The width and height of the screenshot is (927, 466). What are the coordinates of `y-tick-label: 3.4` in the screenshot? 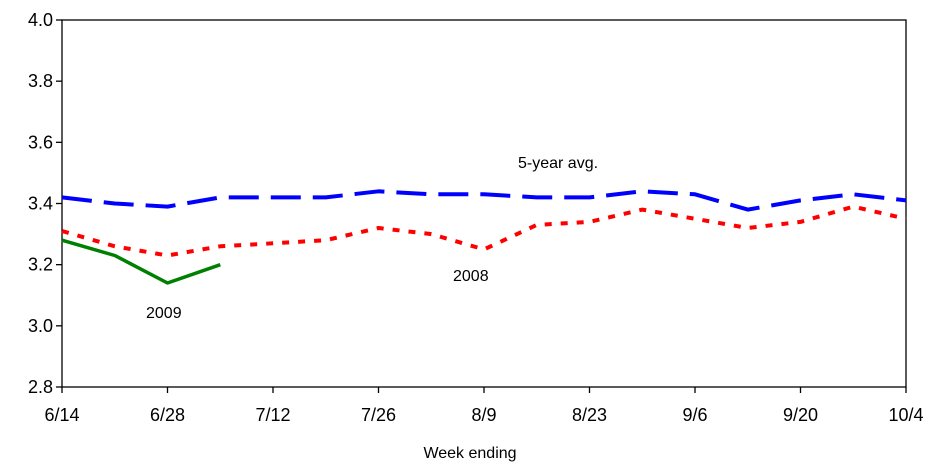 It's located at (40, 204).